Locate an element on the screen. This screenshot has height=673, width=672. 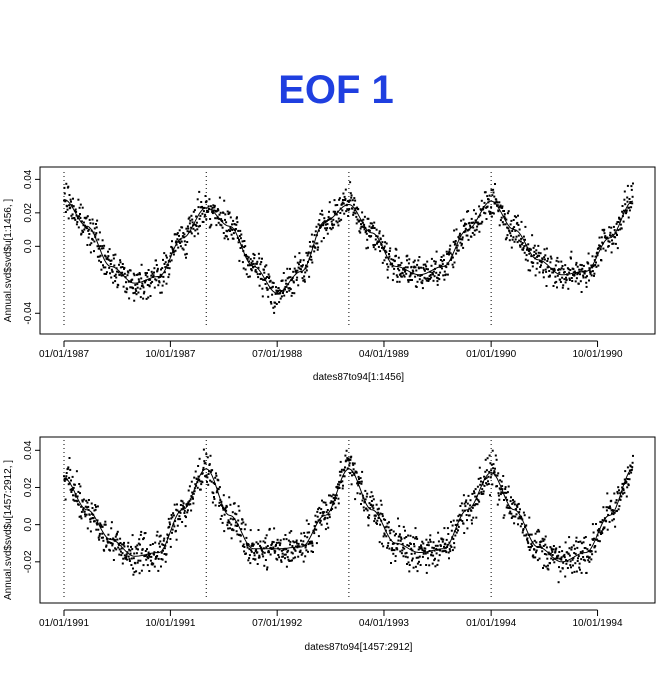
y-tick-label: -0.04 is located at coordinates (28, 312).